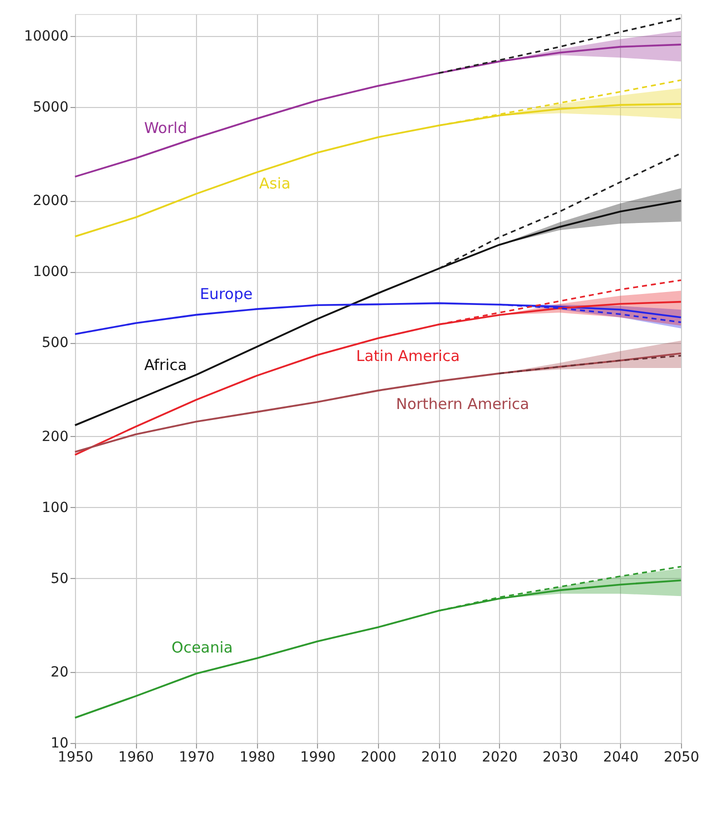 The width and height of the screenshot is (706, 815). Describe the element at coordinates (621, 758) in the screenshot. I see `x-tick-label: 2040` at that location.